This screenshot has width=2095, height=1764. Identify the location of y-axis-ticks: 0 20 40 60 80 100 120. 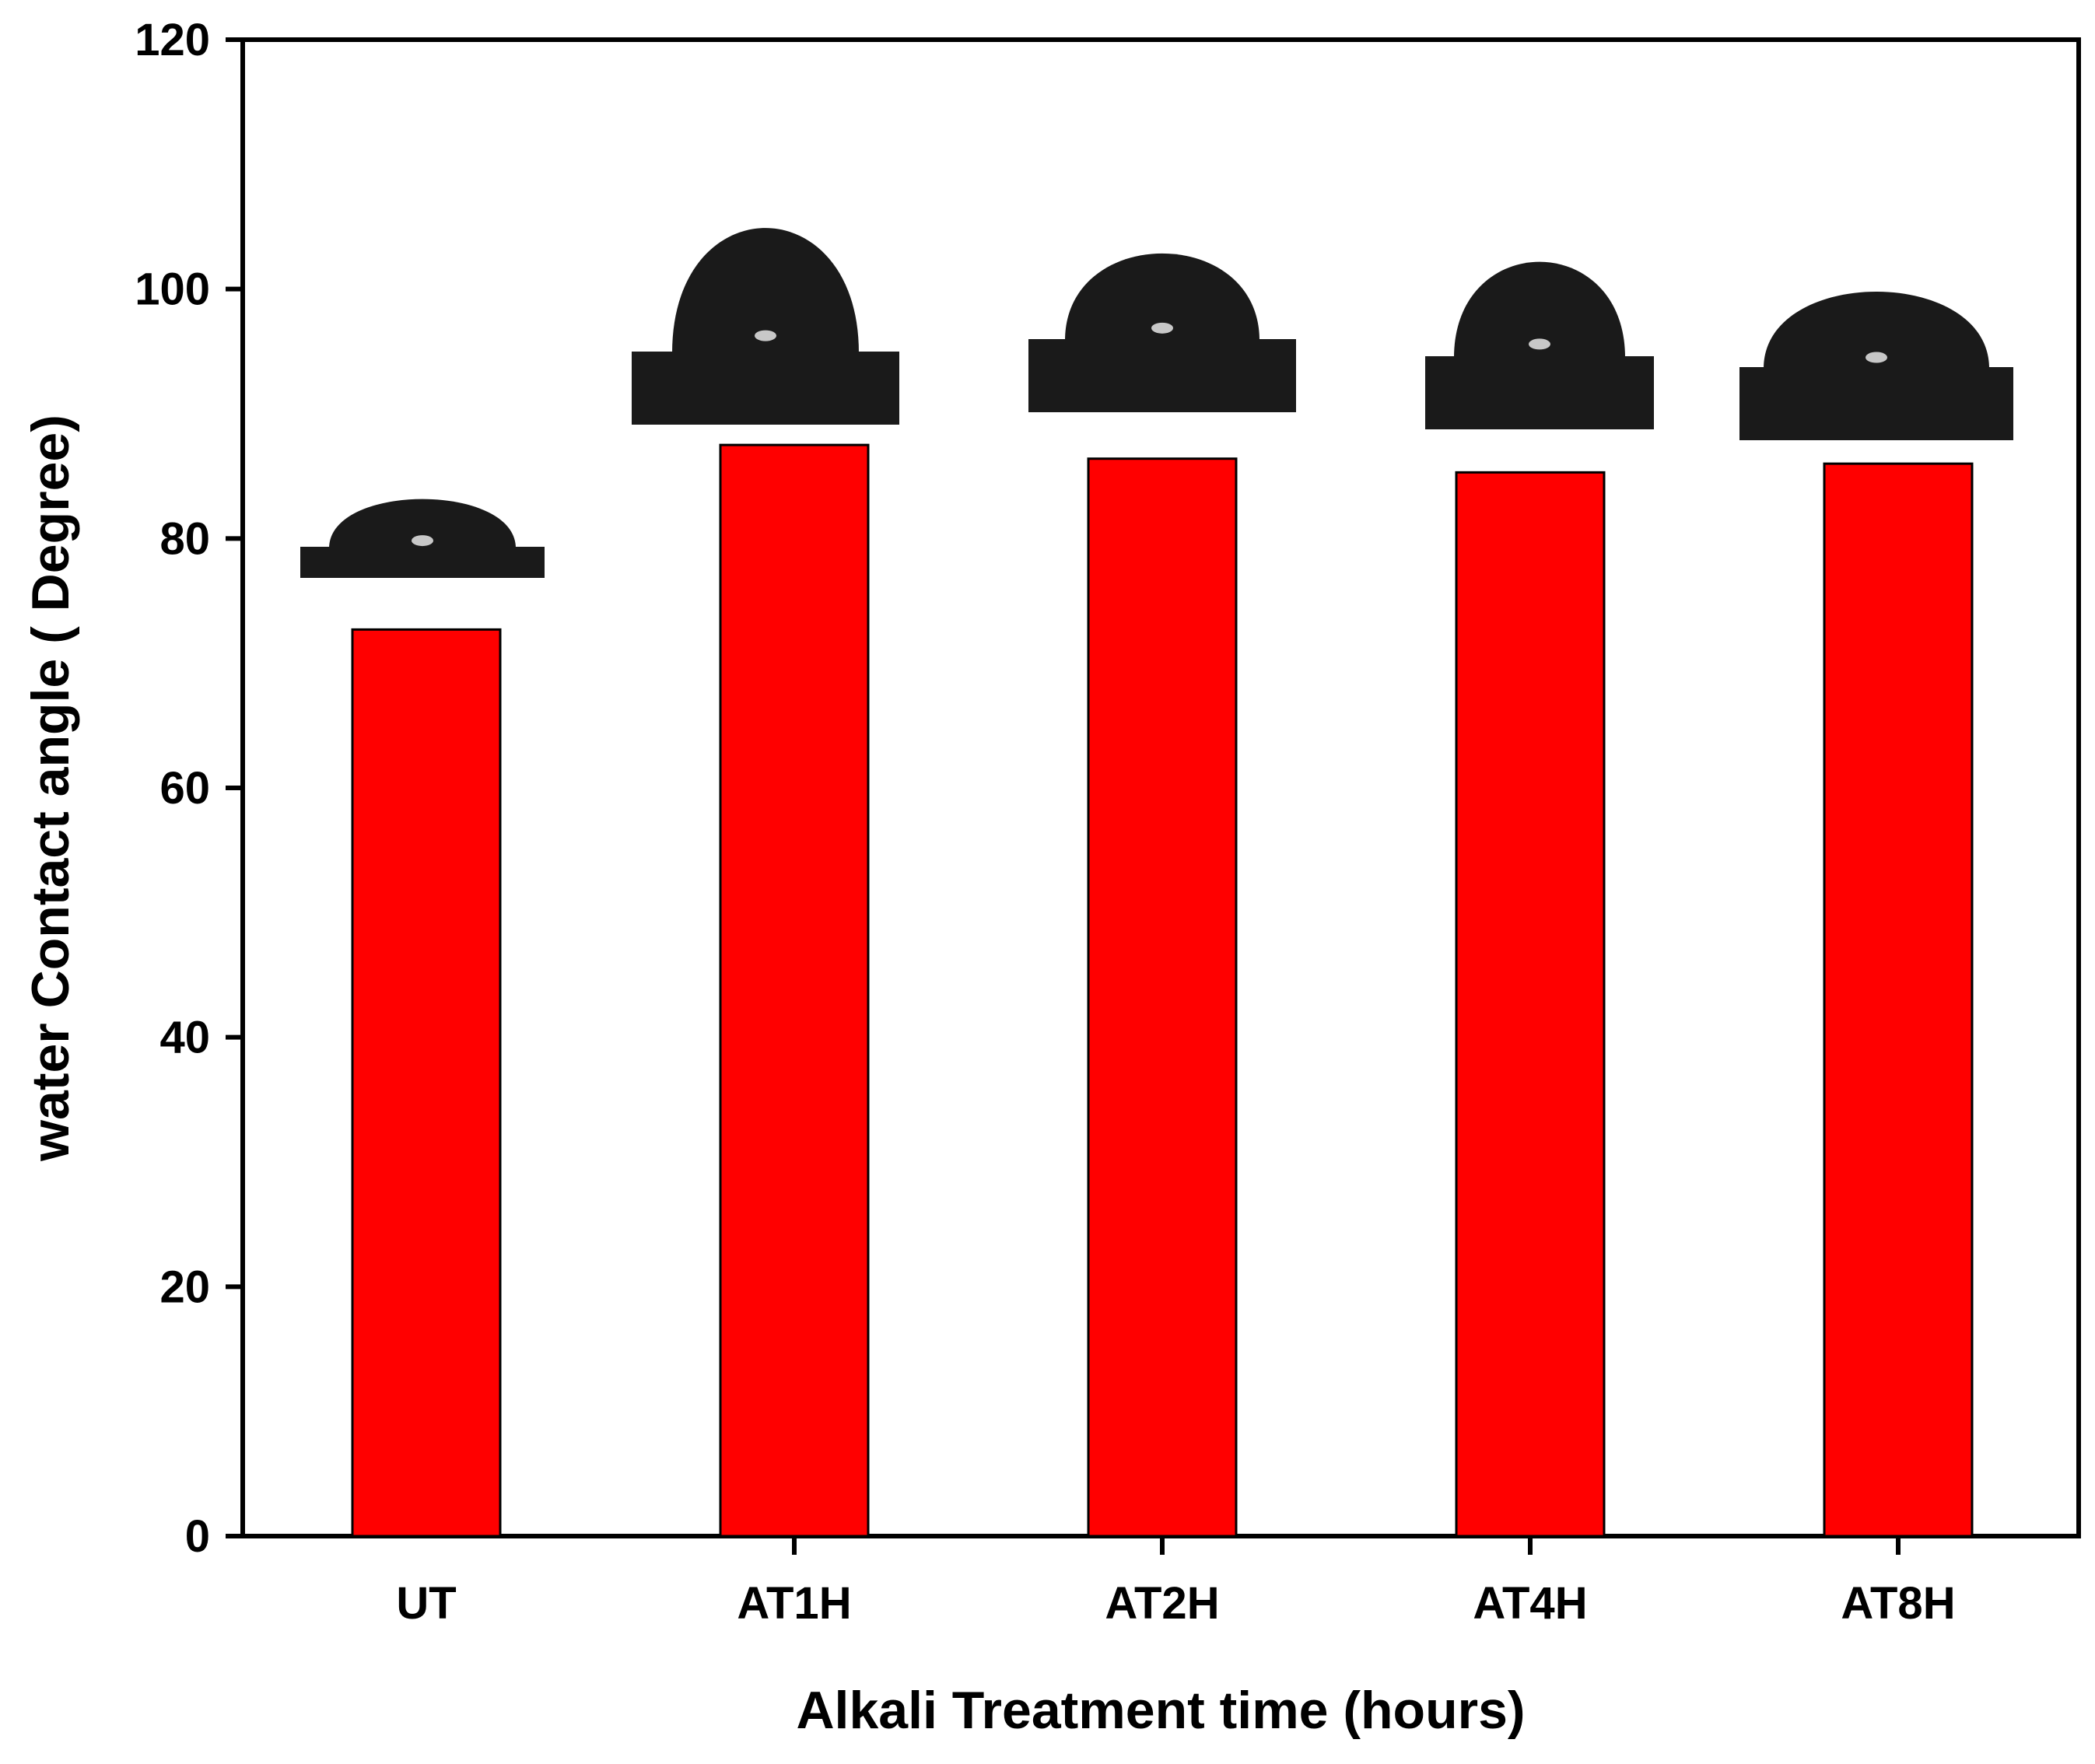
(189, 788).